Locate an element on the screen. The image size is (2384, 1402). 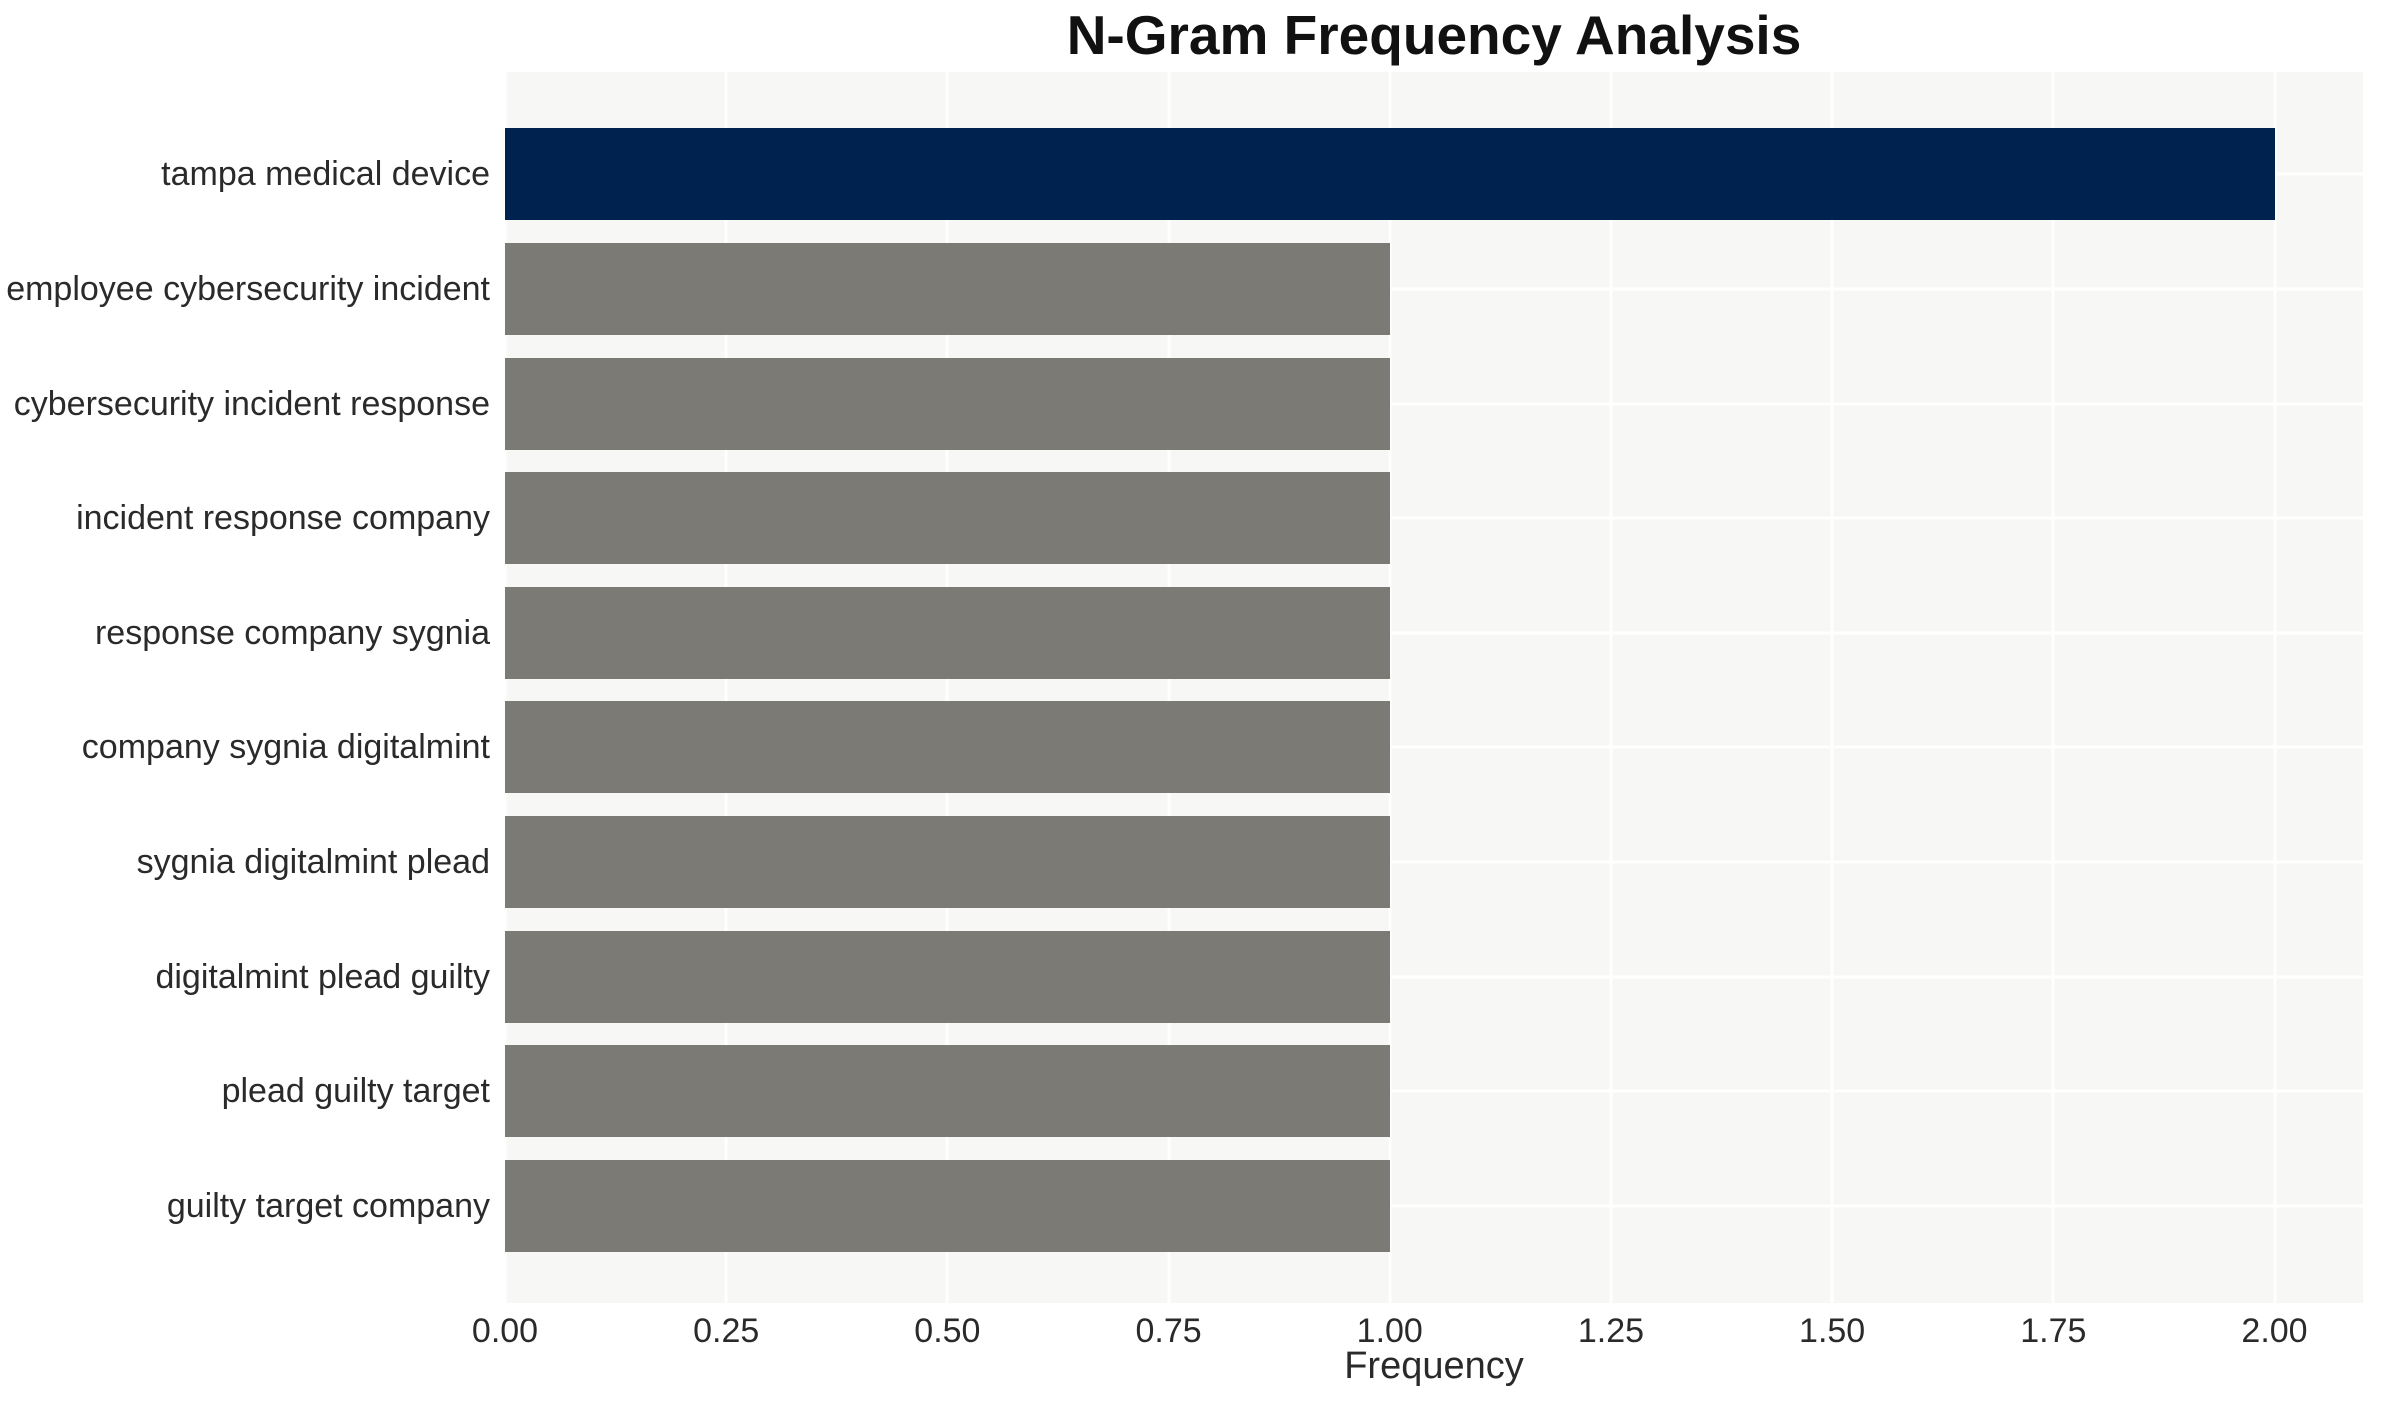
y-tick-label: guilty target company is located at coordinates (328, 1205).